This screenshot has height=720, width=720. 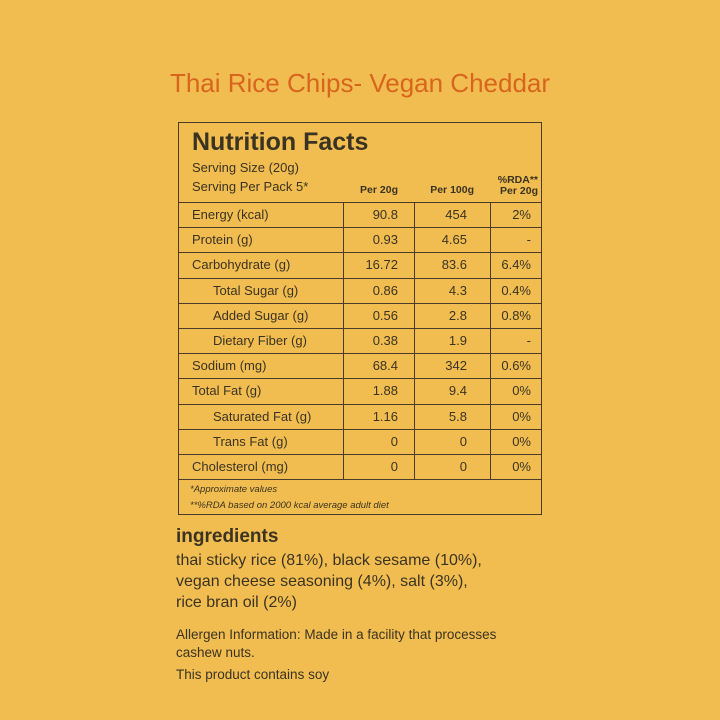 What do you see at coordinates (517, 180) in the screenshot?
I see `column-header: %RDA**` at bounding box center [517, 180].